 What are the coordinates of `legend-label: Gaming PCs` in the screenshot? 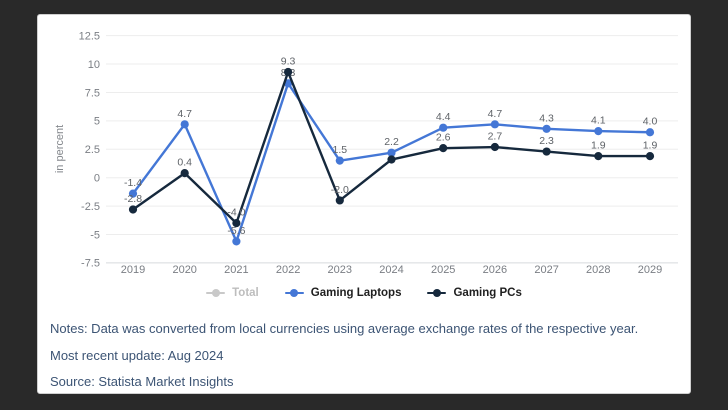 It's located at (487, 293).